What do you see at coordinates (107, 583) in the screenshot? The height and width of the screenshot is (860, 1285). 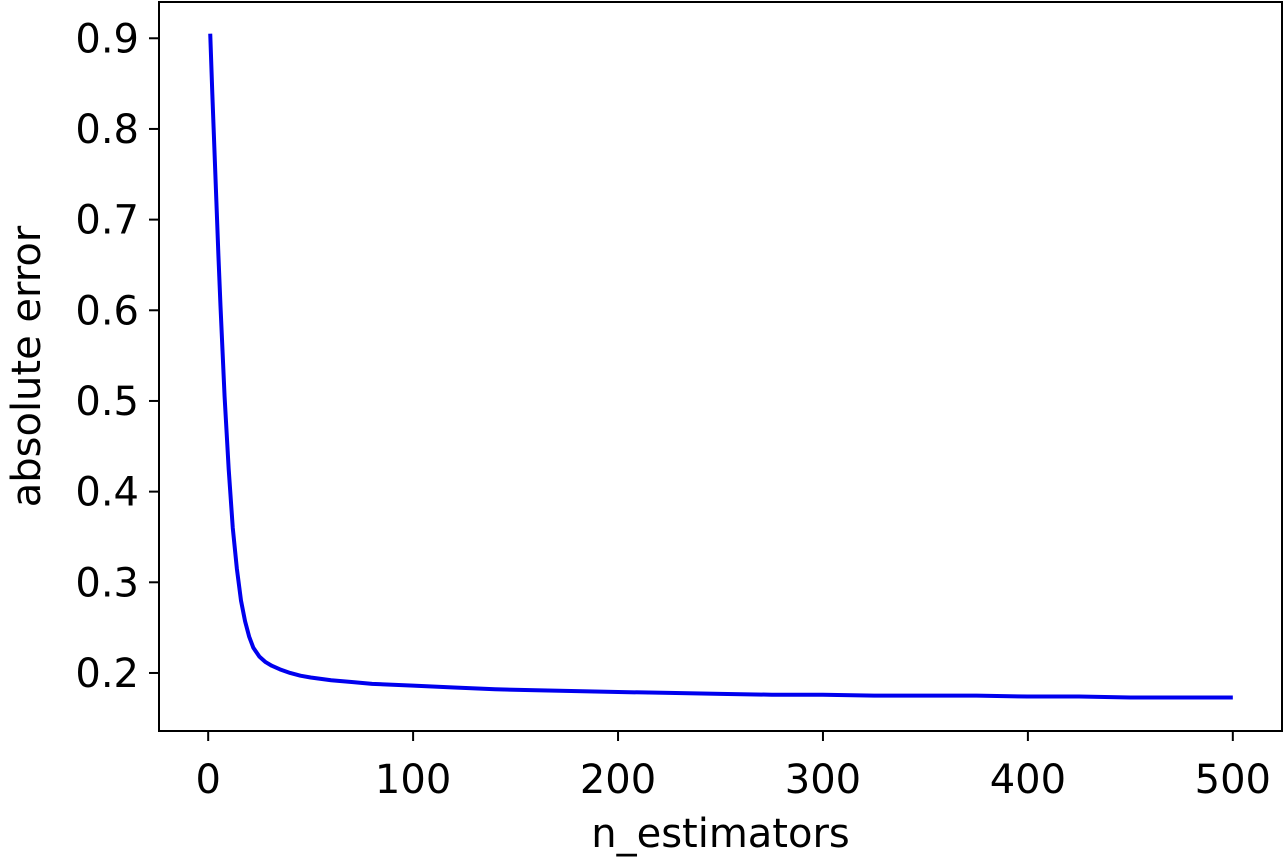 I see `y-tick-label: 0.3` at bounding box center [107, 583].